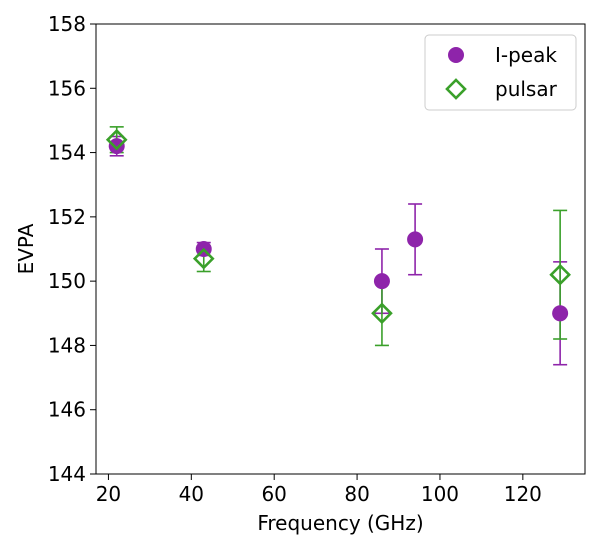 This screenshot has width=600, height=550. Describe the element at coordinates (67, 474) in the screenshot. I see `y-tick-label: 144` at that location.